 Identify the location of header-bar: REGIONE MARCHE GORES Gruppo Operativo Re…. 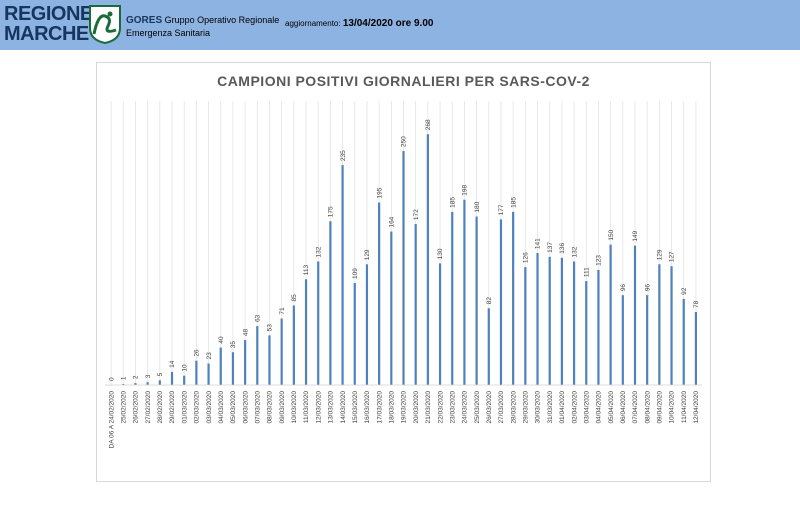
(400, 25).